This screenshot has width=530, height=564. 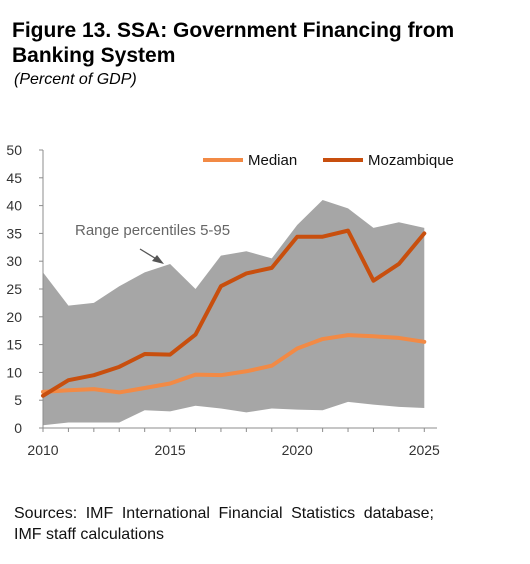 I want to click on legend: Median Mozambique, so click(x=328, y=160).